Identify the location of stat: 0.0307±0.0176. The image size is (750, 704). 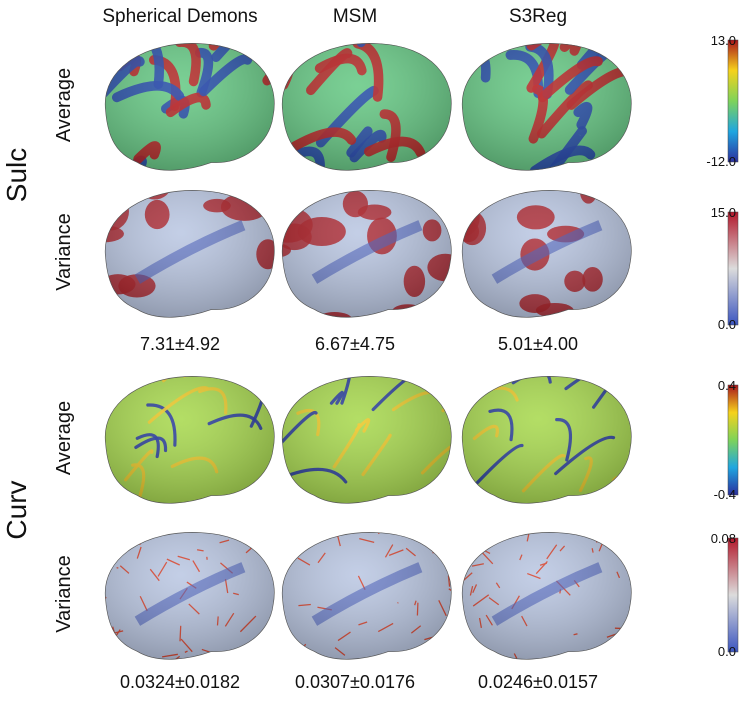
(355, 682).